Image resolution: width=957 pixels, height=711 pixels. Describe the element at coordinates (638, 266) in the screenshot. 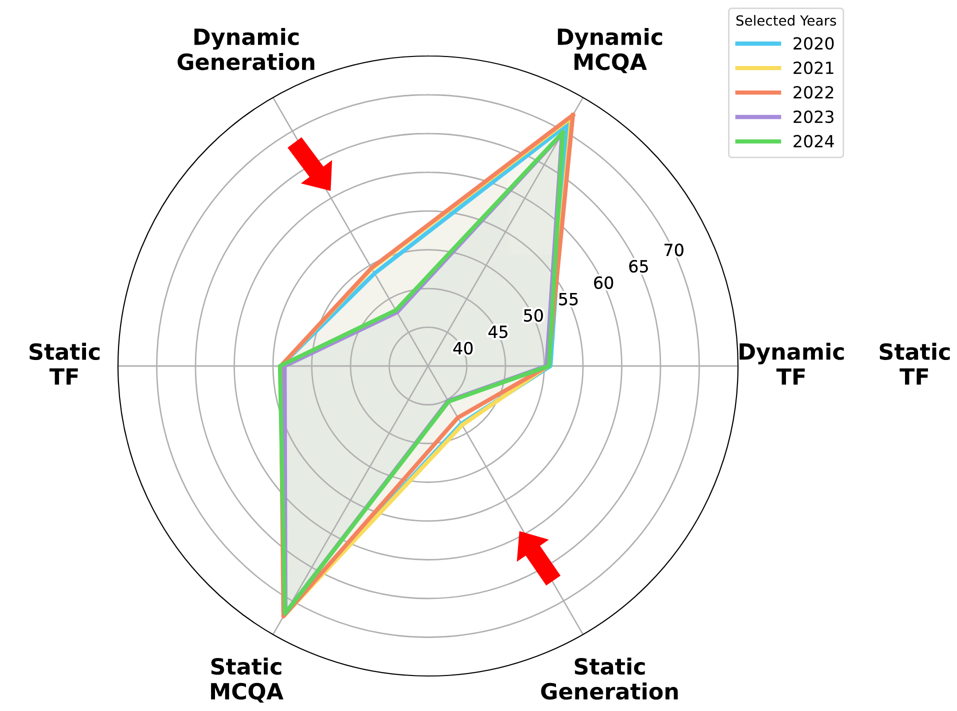

I see `y-tick-label: 65` at that location.